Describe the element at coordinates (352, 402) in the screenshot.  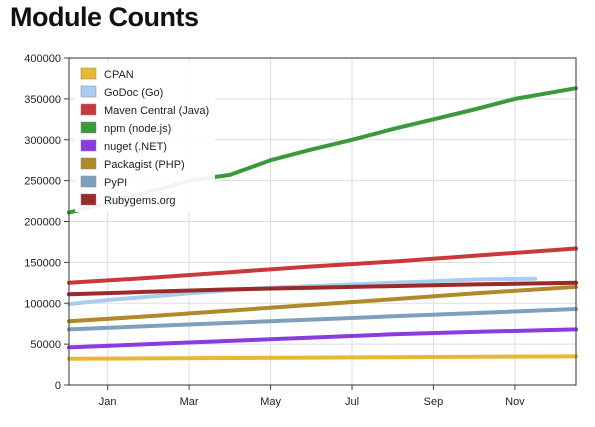
I see `x-tick-label: Jul` at that location.